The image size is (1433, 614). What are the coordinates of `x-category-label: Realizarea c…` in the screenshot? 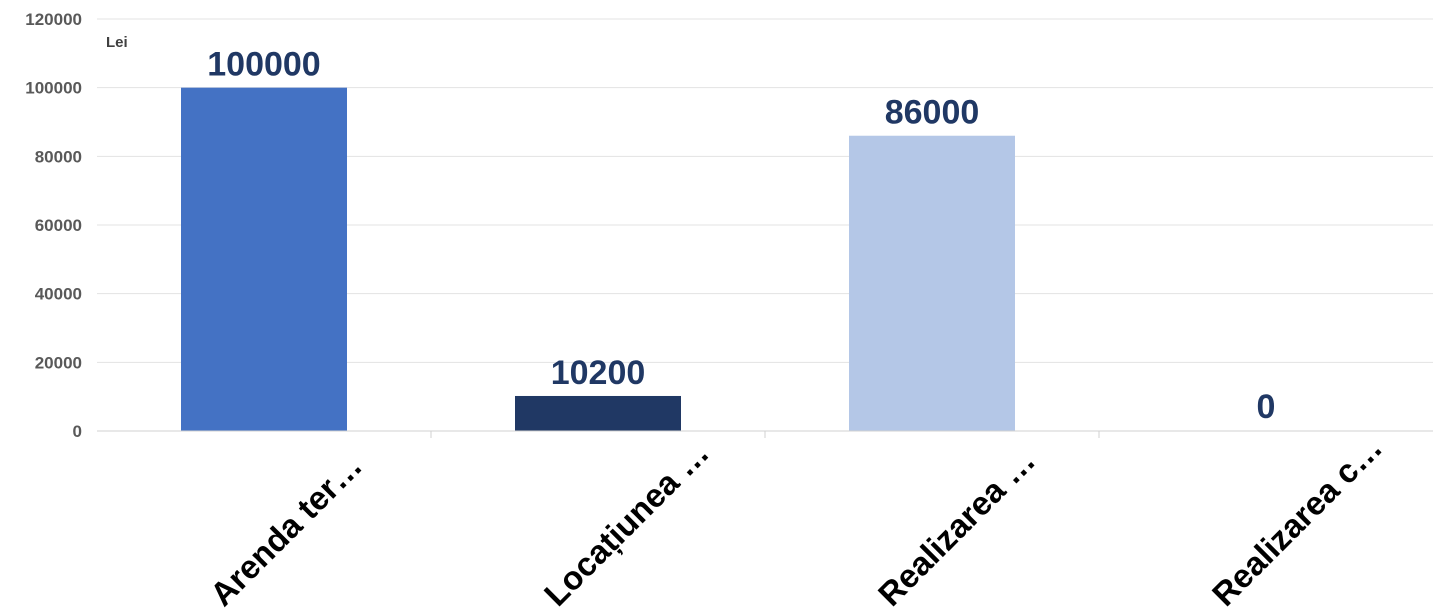 It's located at (1297, 521).